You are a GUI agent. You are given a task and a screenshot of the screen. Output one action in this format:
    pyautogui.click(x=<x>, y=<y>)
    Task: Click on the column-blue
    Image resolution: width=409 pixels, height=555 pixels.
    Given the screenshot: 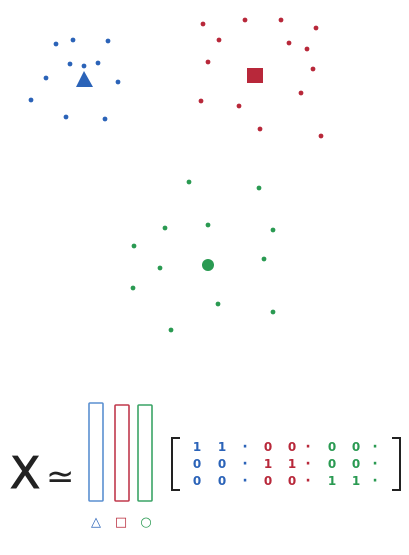 What is the action you would take?
    pyautogui.click(x=96, y=452)
    